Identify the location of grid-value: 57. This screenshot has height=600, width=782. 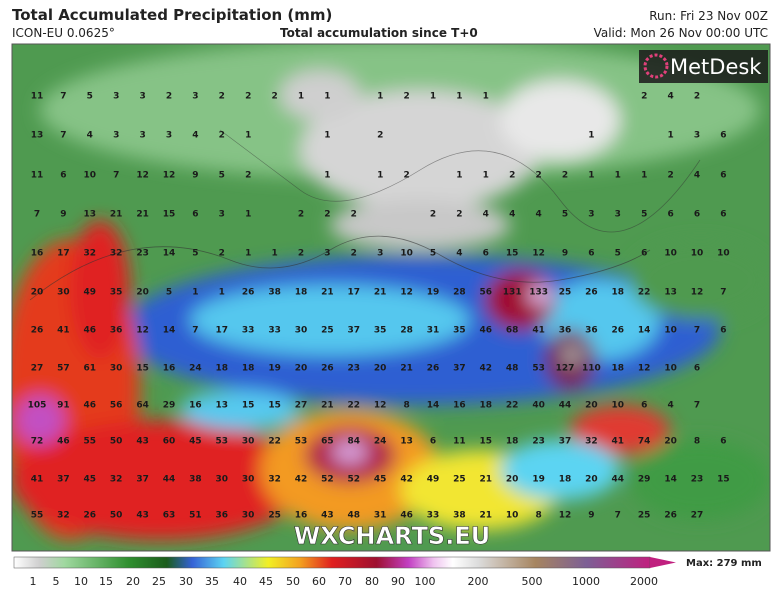
(63, 369).